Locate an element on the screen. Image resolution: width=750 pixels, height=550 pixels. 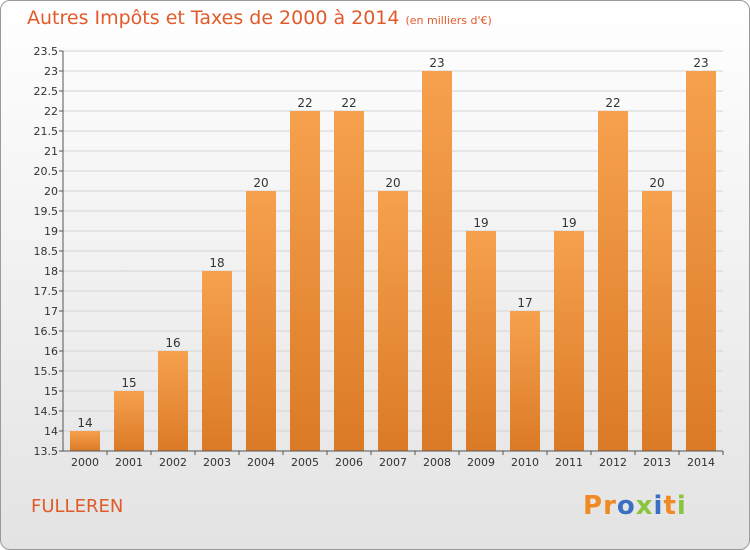
logo-letter: x is located at coordinates (644, 506).